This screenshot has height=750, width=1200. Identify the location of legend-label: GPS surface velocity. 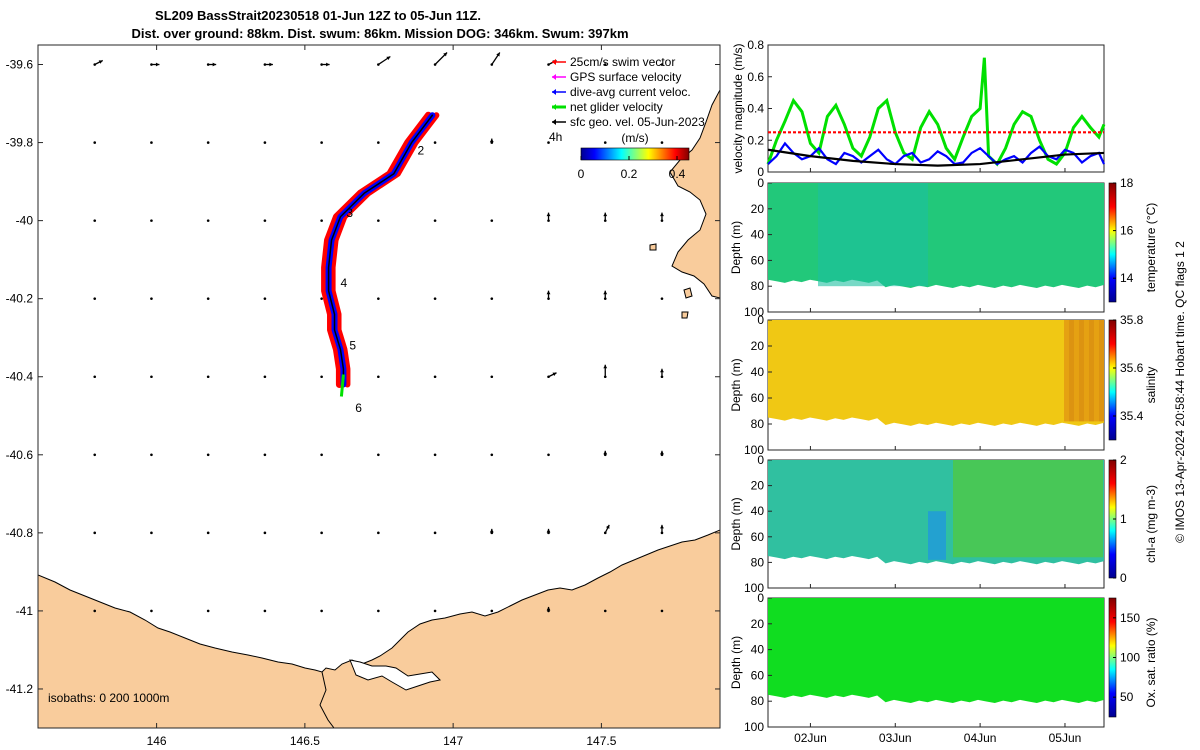
(625, 77).